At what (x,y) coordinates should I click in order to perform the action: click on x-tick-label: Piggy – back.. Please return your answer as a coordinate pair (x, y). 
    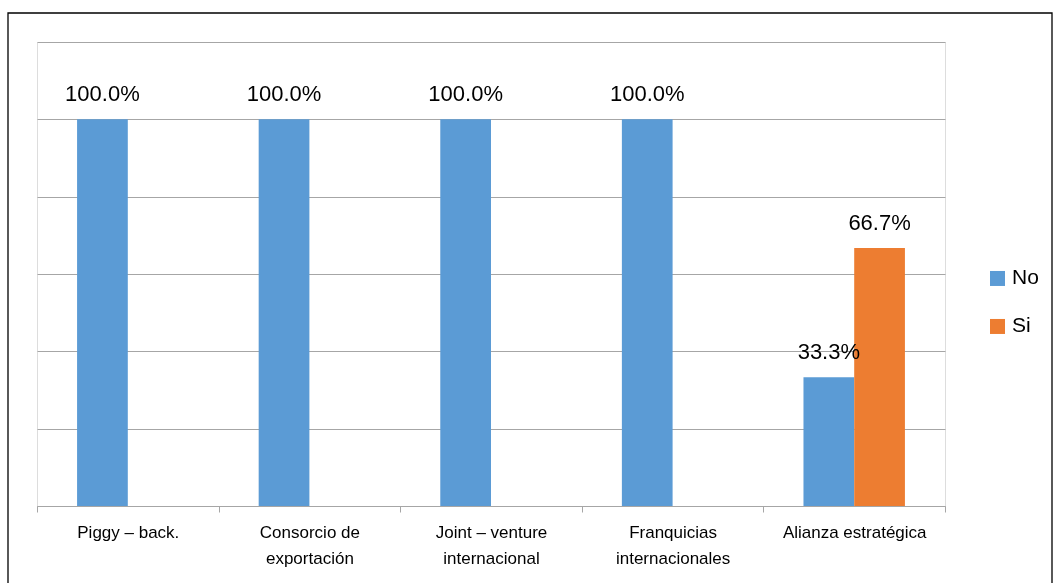
    Looking at the image, I should click on (128, 532).